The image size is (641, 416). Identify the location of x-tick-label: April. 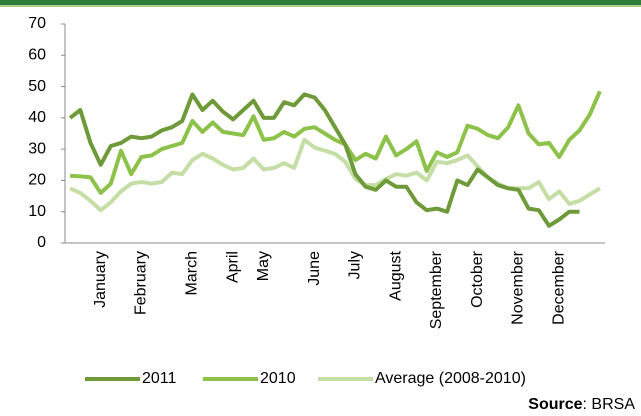
(232, 267).